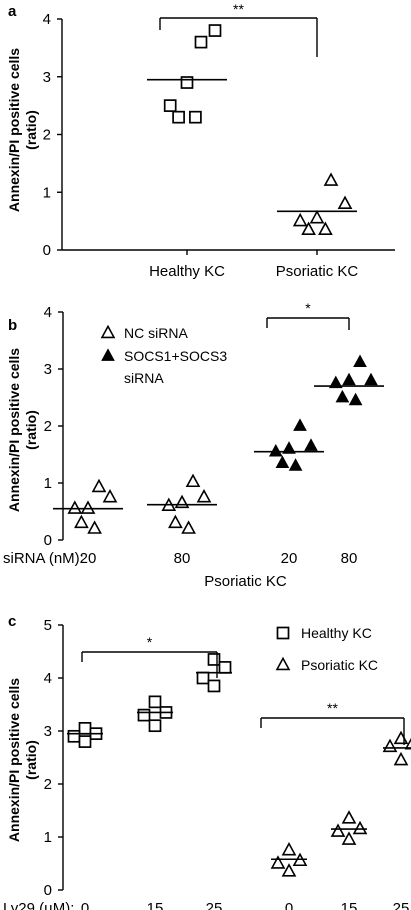  I want to click on panel-letter: a, so click(12, 11).